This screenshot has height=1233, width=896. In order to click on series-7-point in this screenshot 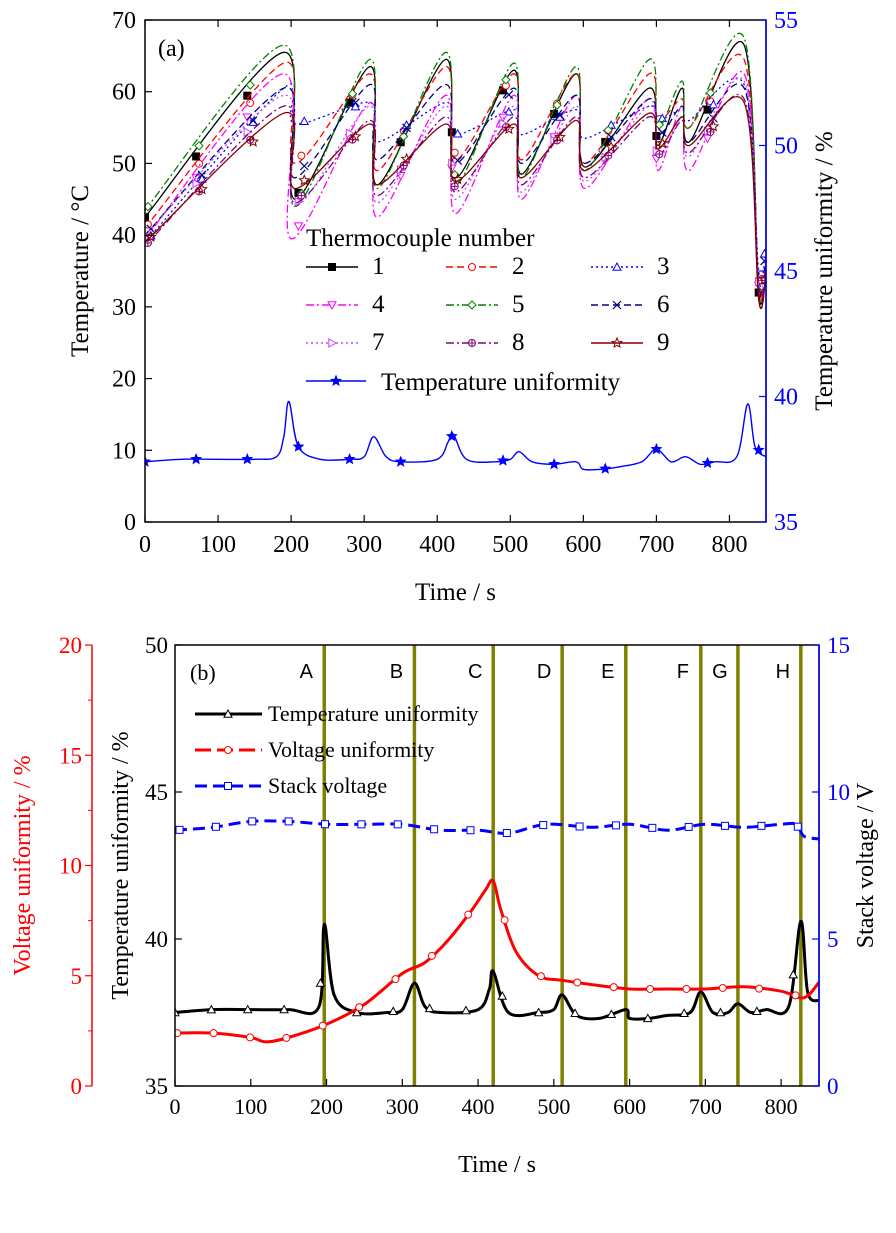, I will do `click(301, 195)`.